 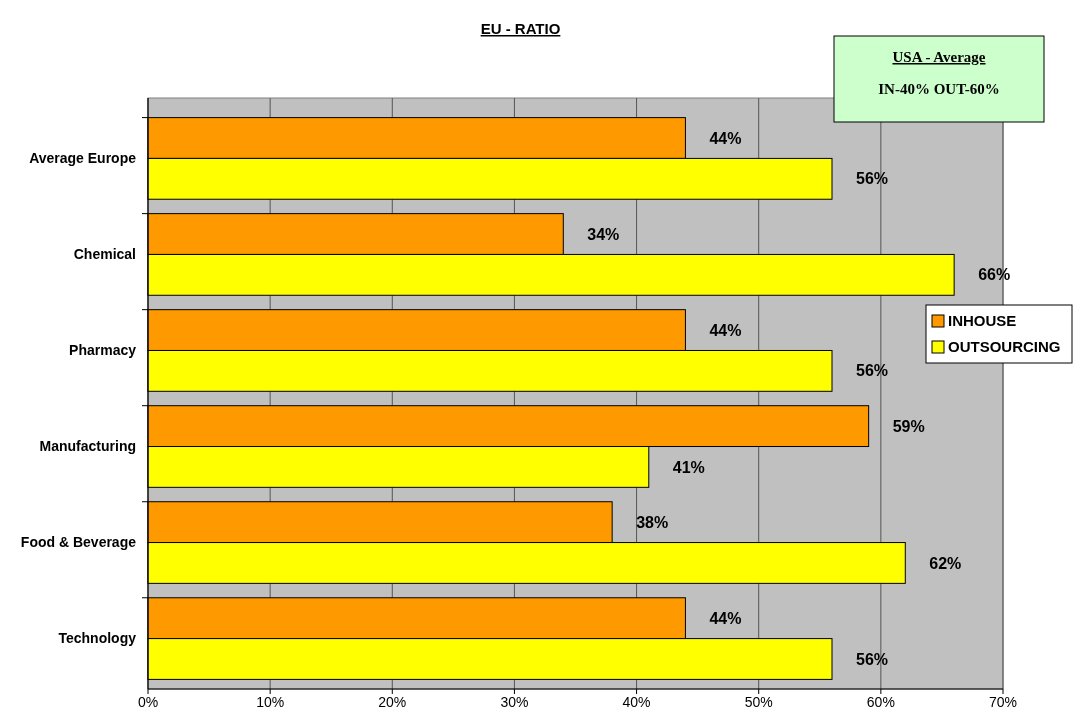 What do you see at coordinates (83, 158) in the screenshot?
I see `y-tick-label: Average Europe` at bounding box center [83, 158].